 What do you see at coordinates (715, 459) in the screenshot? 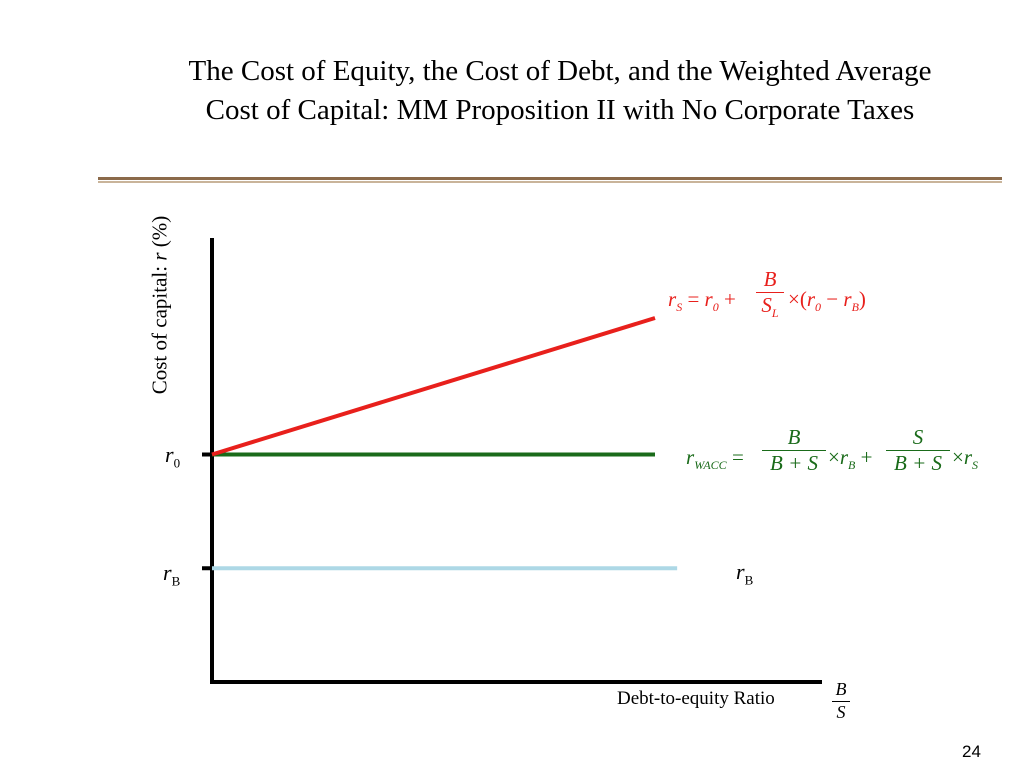
I see `wacc-formula-lhs: rWACC =` at bounding box center [715, 459].